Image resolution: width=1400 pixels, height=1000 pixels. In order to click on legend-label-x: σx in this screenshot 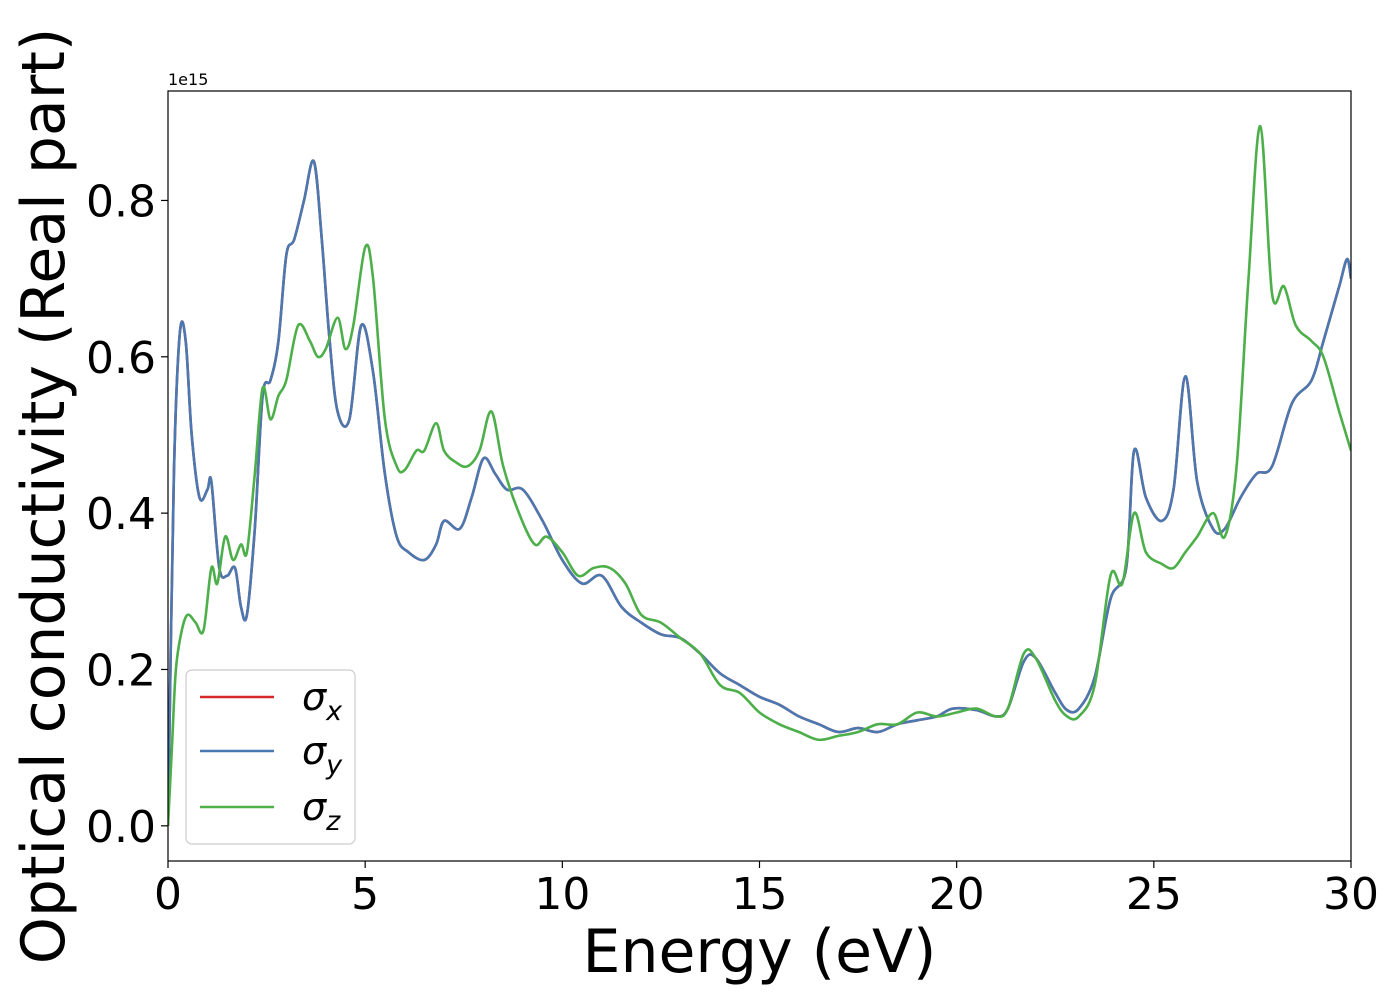, I will do `click(322, 701)`.